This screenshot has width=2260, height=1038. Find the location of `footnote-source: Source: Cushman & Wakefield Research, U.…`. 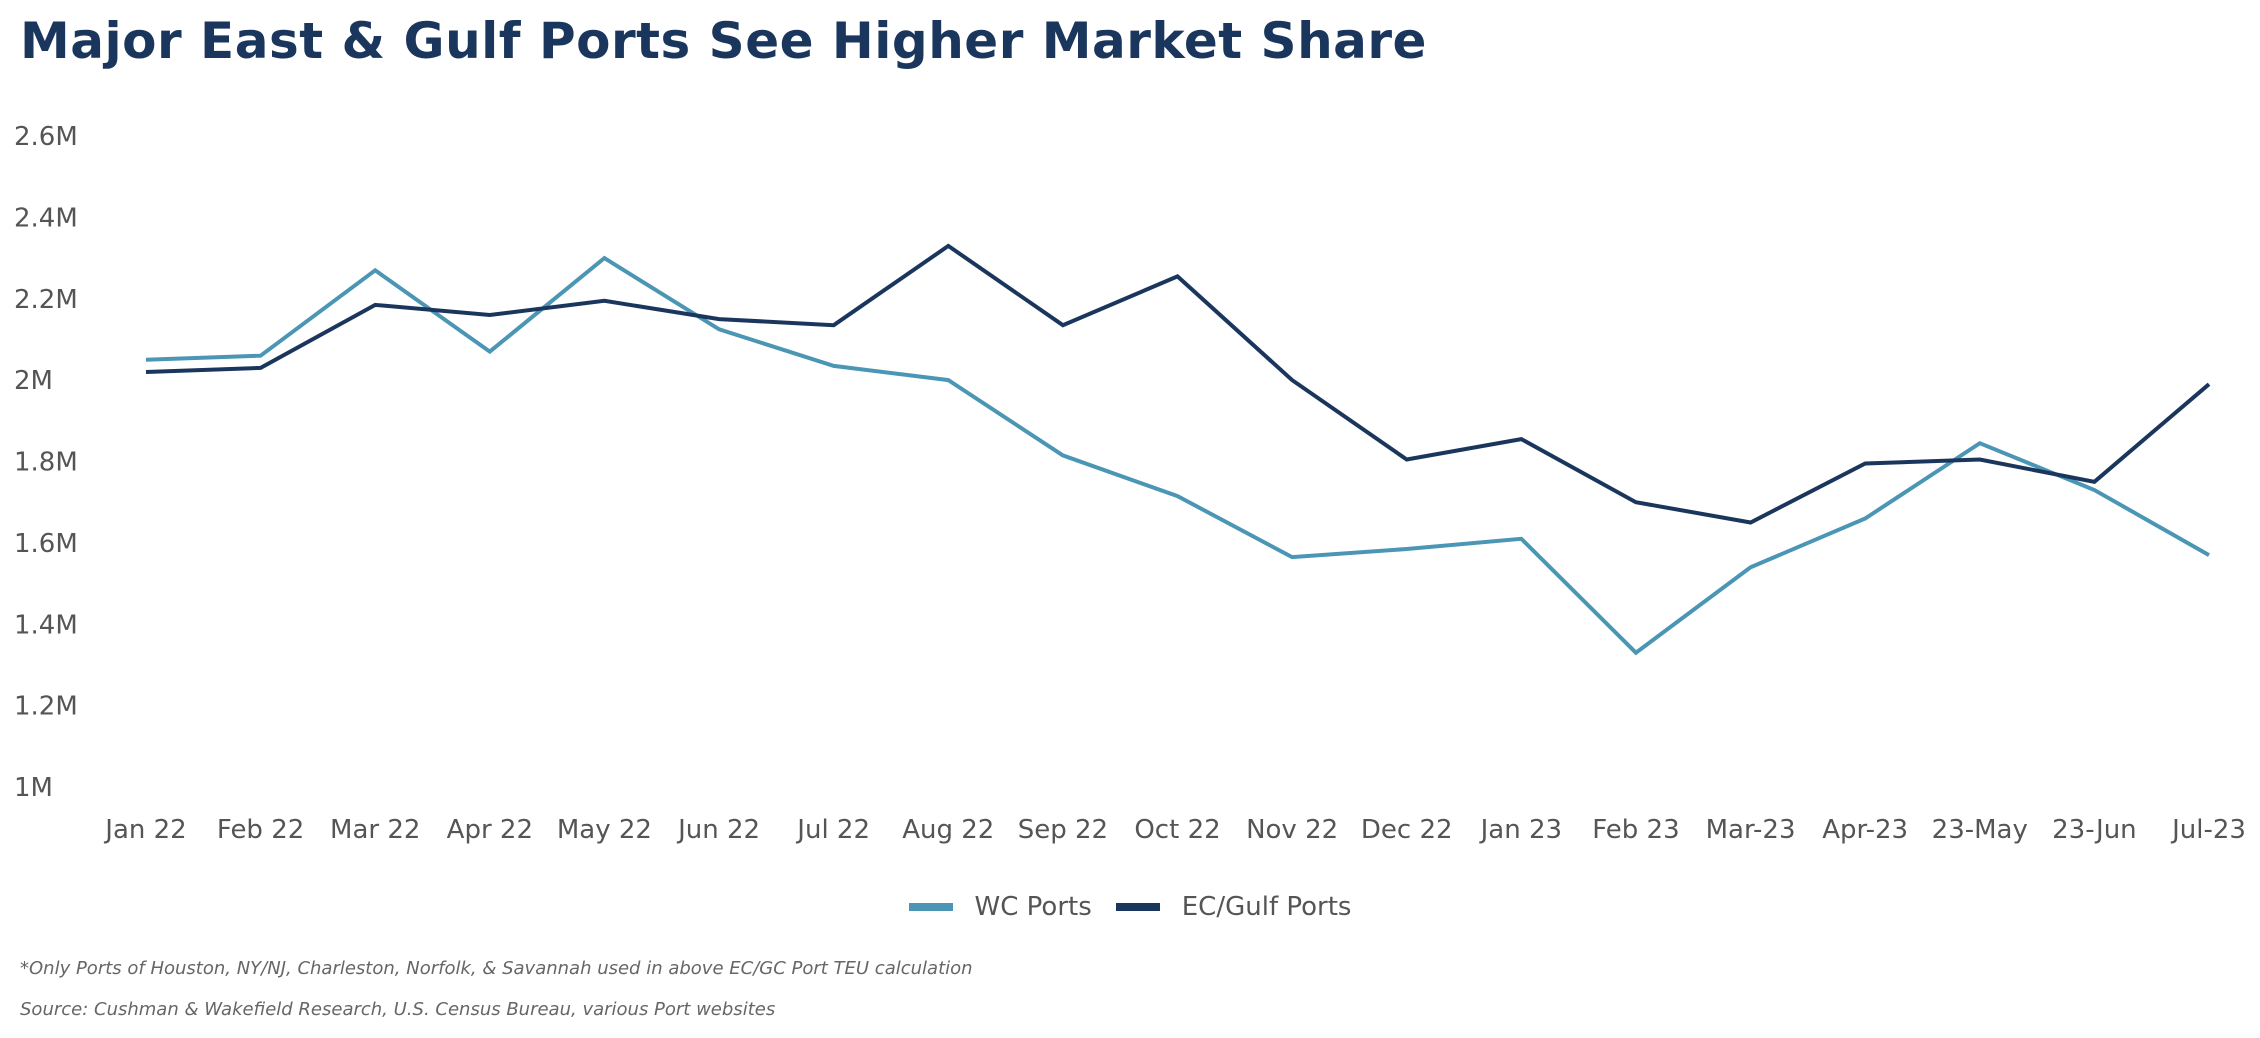

footnote-source: Source: Cushman & Wakefield Research, U.… is located at coordinates (398, 1009).